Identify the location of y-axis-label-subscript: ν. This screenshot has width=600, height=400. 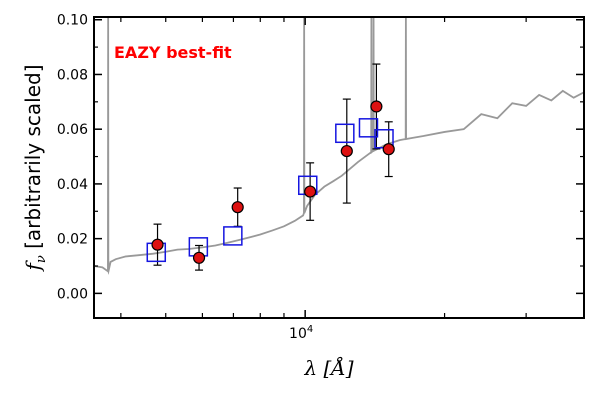
(41, 259).